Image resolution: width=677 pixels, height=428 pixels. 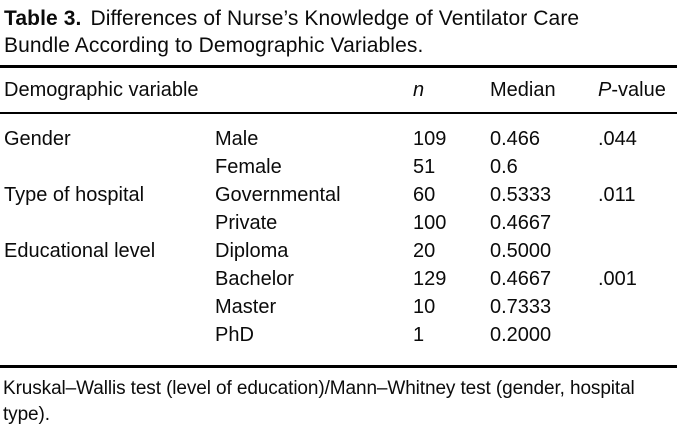 I want to click on cell-category: PhD, so click(x=234, y=334).